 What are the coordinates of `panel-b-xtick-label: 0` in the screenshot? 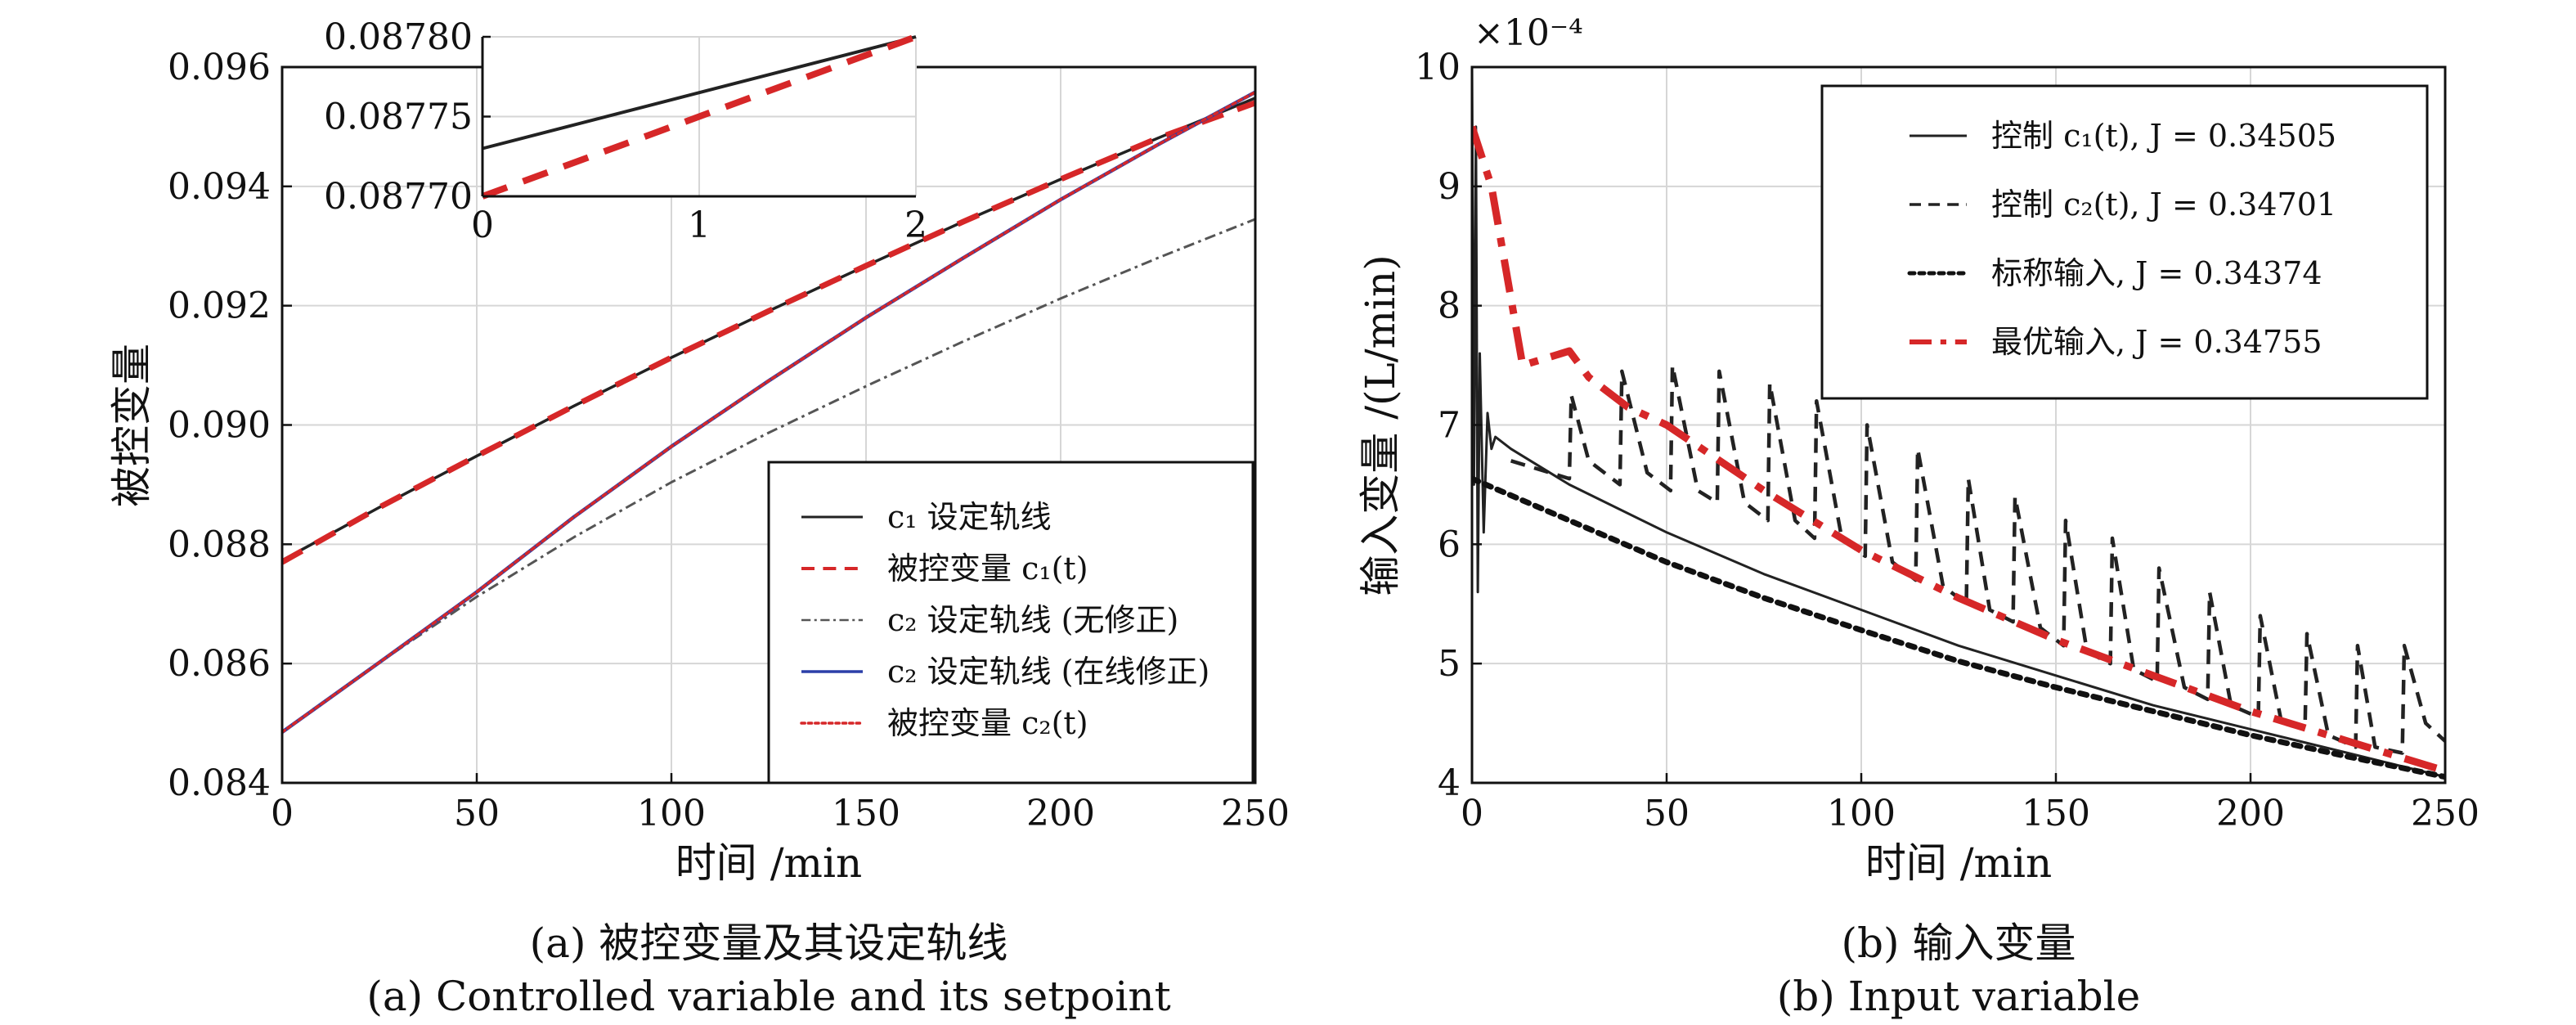 It's located at (1472, 813).